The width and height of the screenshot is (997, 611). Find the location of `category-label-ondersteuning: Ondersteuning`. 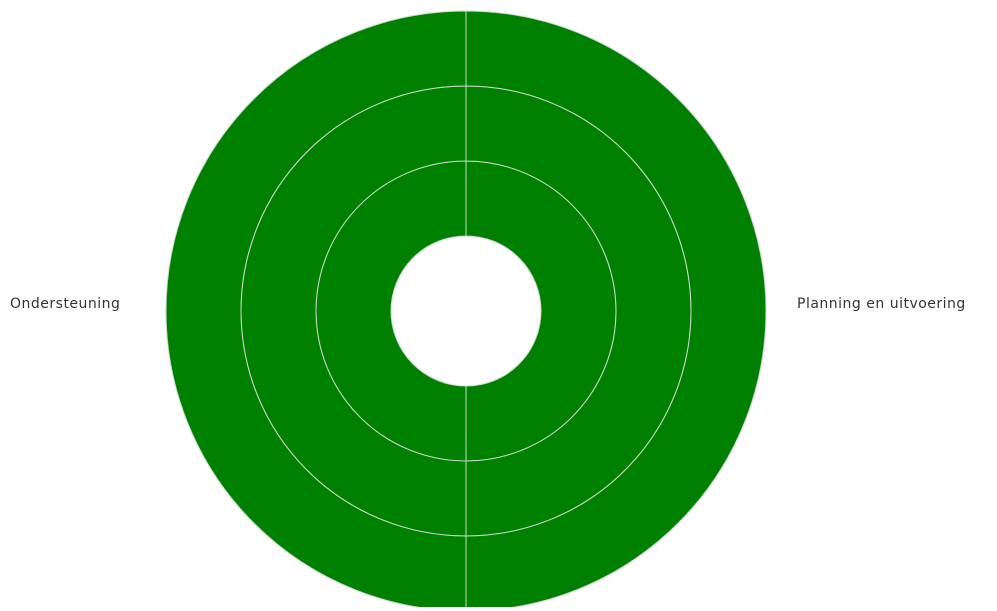

category-label-ondersteuning: Ondersteuning is located at coordinates (65, 304).